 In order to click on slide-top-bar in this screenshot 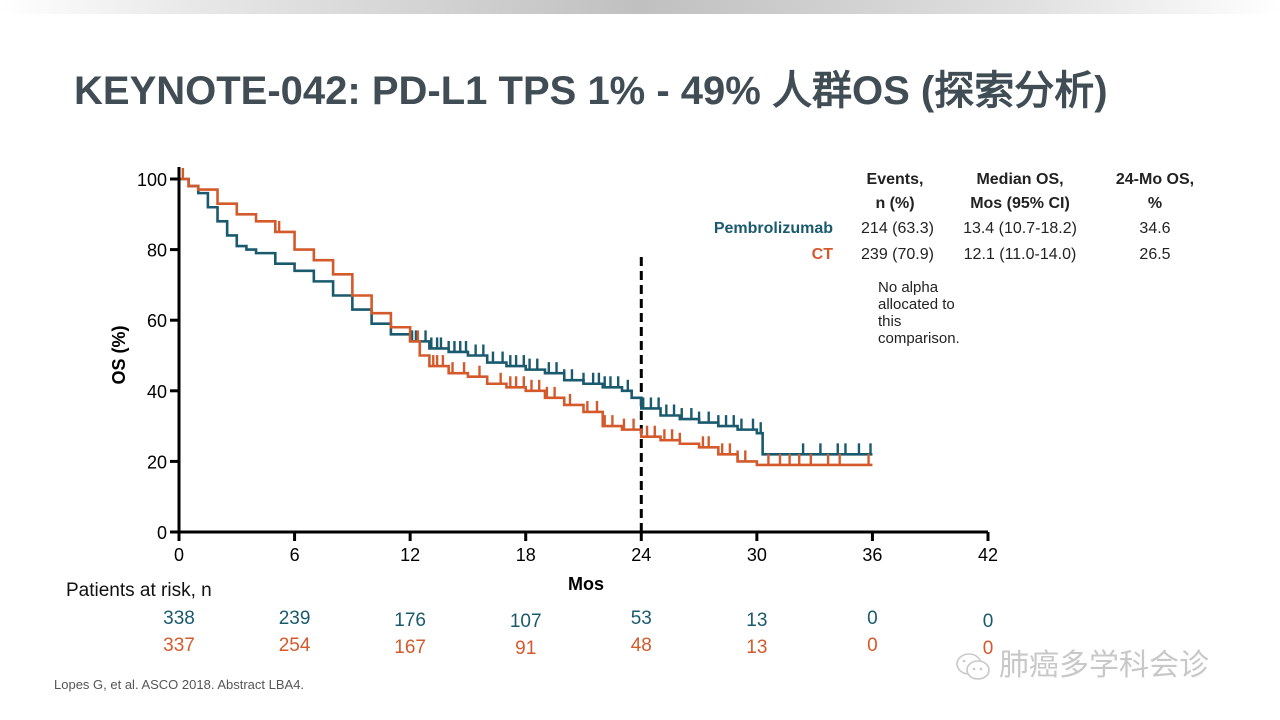, I will do `click(640, 7)`.